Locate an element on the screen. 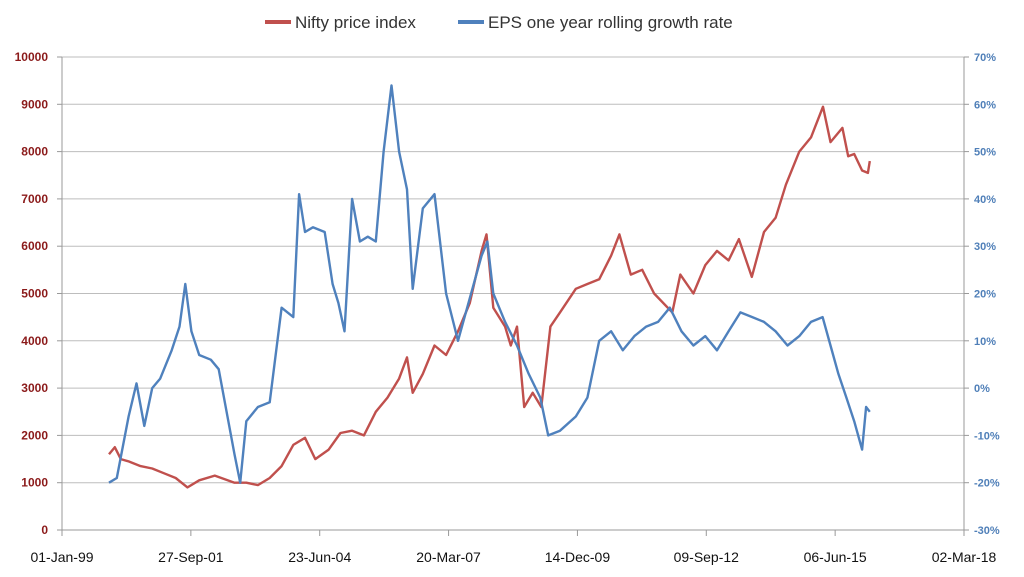 Image resolution: width=1024 pixels, height=577 pixels. x-tick-label: 09-Sep-12 is located at coordinates (707, 557).